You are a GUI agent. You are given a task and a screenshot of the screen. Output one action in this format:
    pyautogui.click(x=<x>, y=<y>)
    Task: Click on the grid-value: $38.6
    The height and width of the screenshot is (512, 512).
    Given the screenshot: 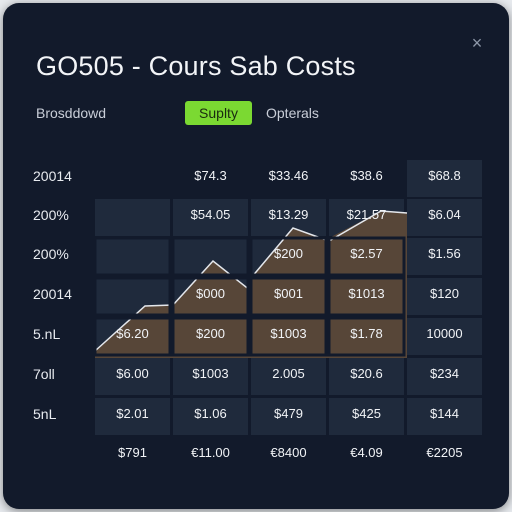 What is the action you would take?
    pyautogui.click(x=366, y=175)
    